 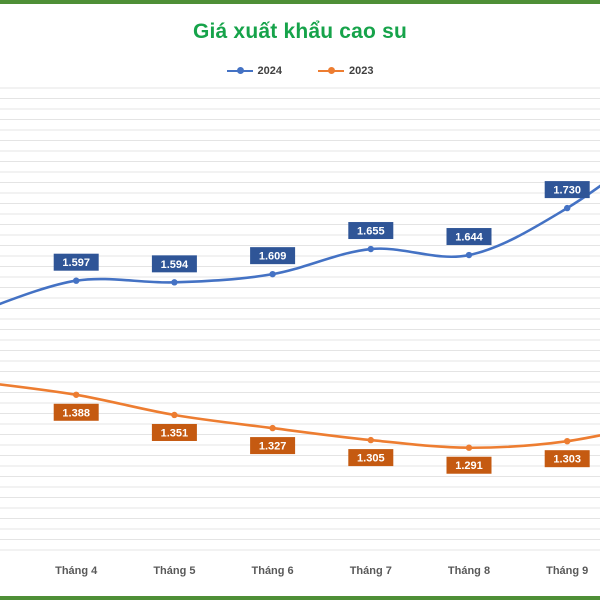 I want to click on x-tick-label: Tháng 7, so click(x=371, y=571).